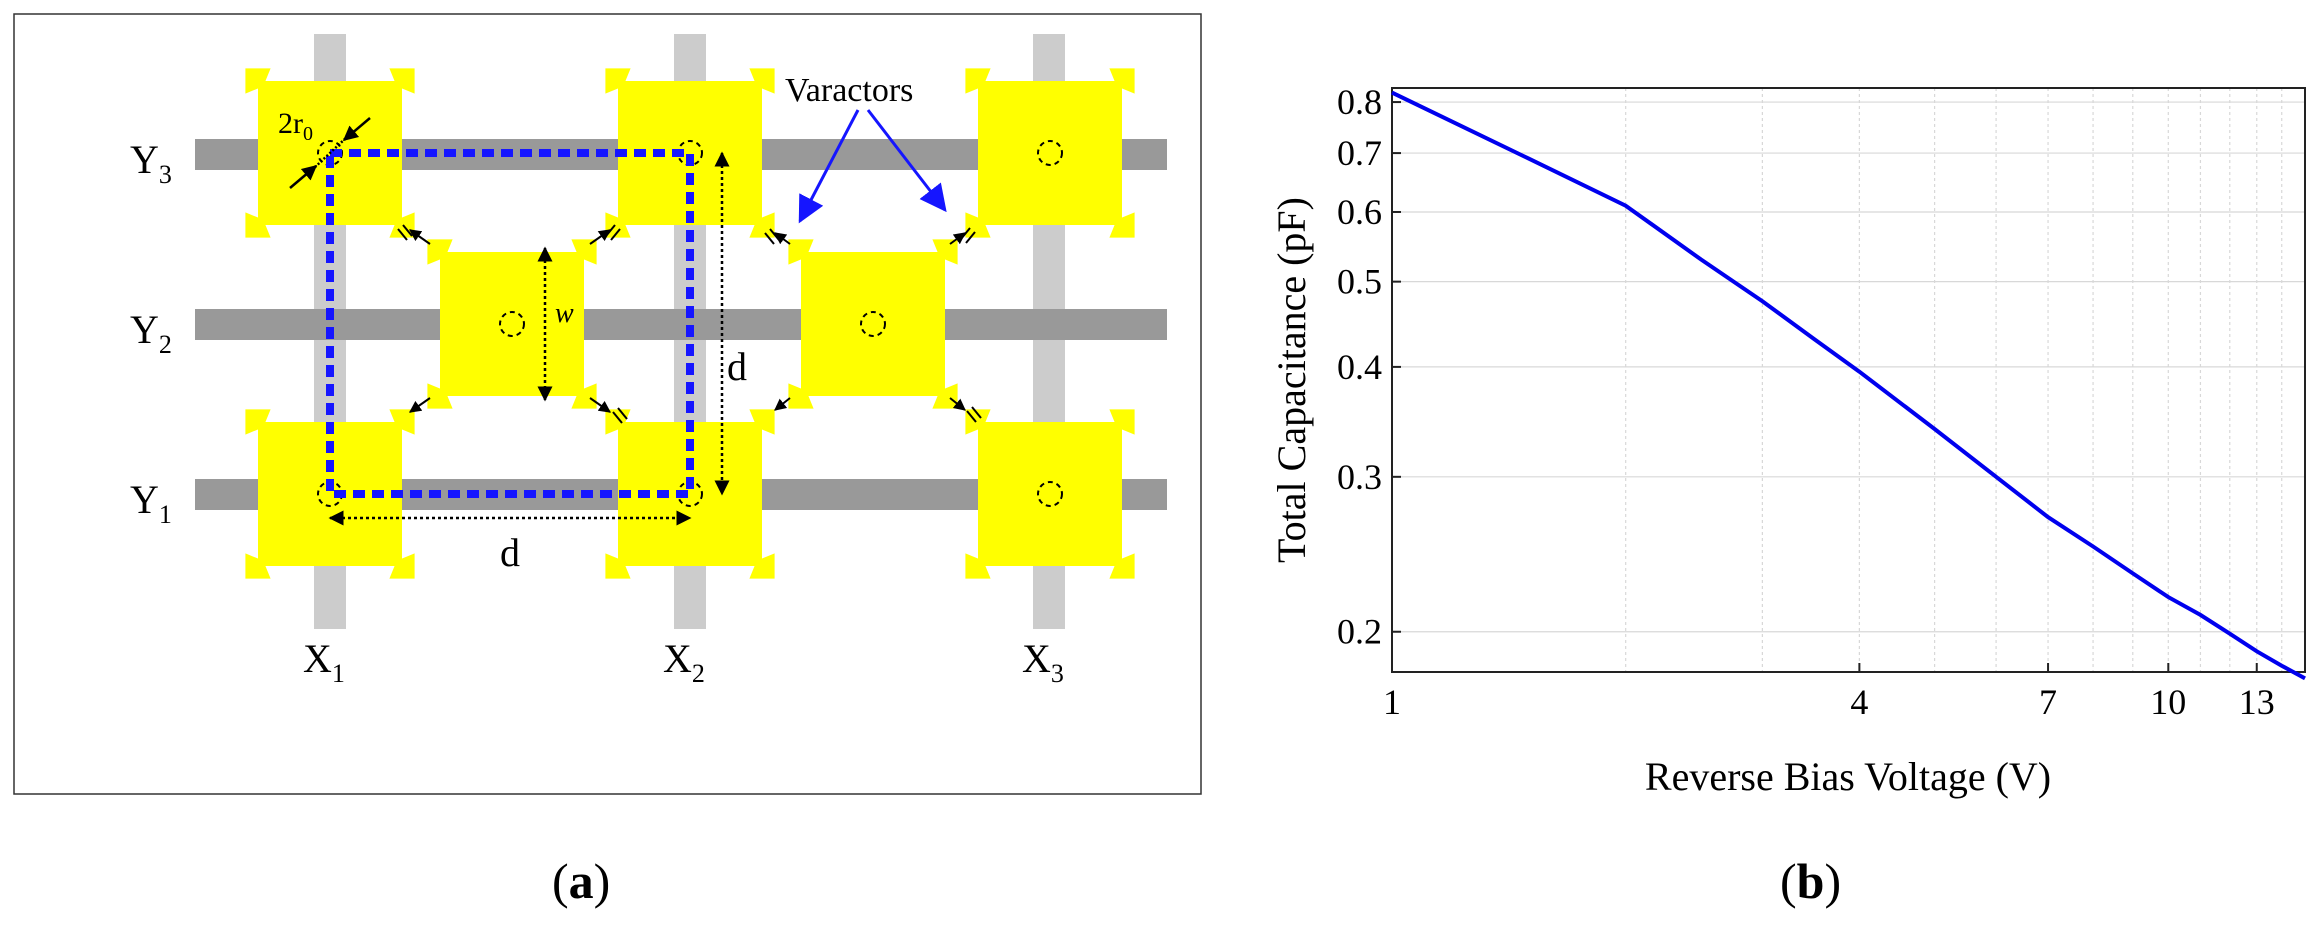 The width and height of the screenshot is (2323, 926). What do you see at coordinates (1043, 662) in the screenshot?
I see `col-label-x3: X3` at bounding box center [1043, 662].